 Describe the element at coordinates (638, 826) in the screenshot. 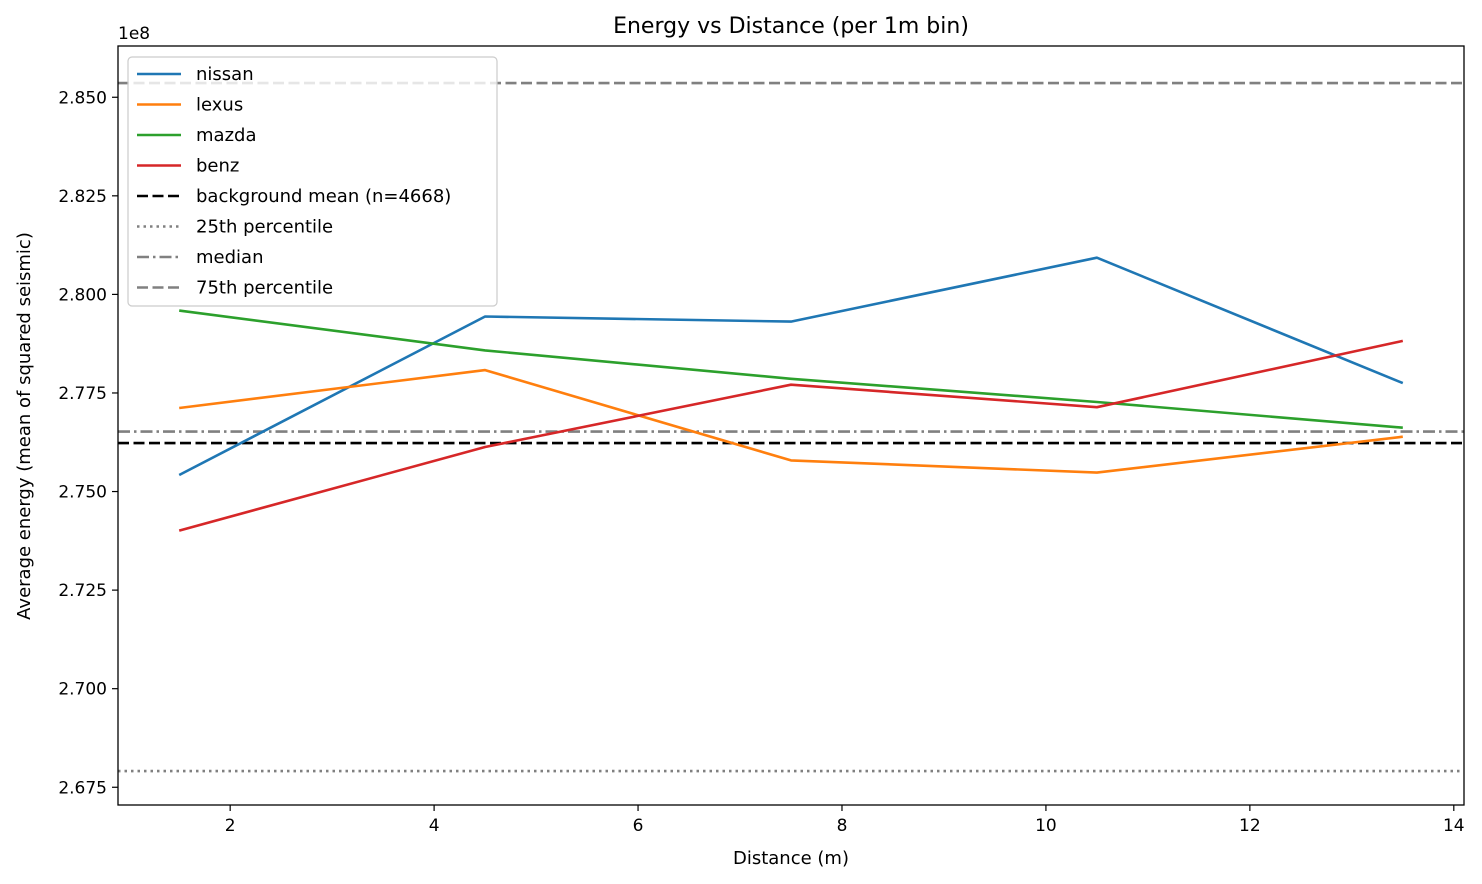

I see `x-tick-label: 6` at that location.